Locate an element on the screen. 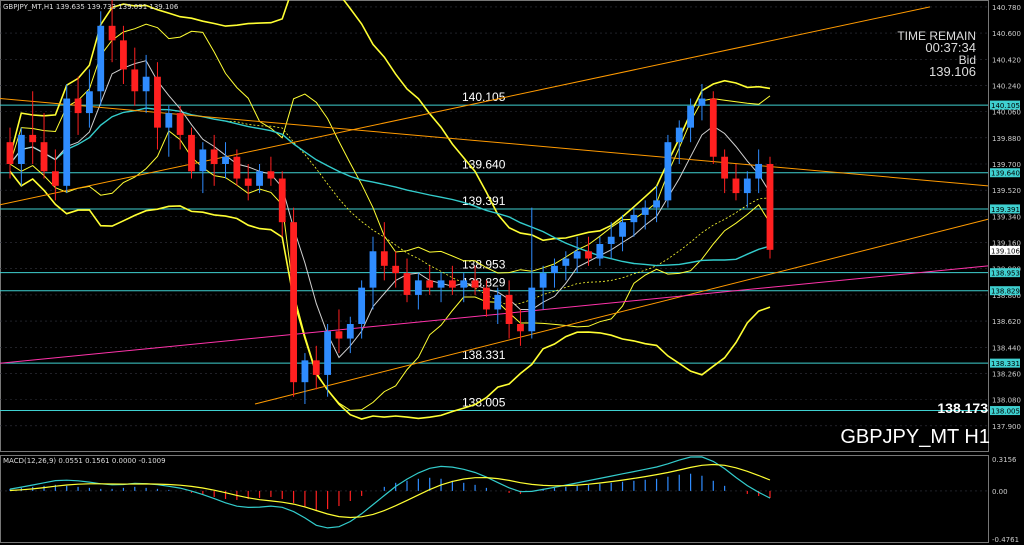 The image size is (1024, 545). macd-tick-label: 0.3156 is located at coordinates (1004, 460).